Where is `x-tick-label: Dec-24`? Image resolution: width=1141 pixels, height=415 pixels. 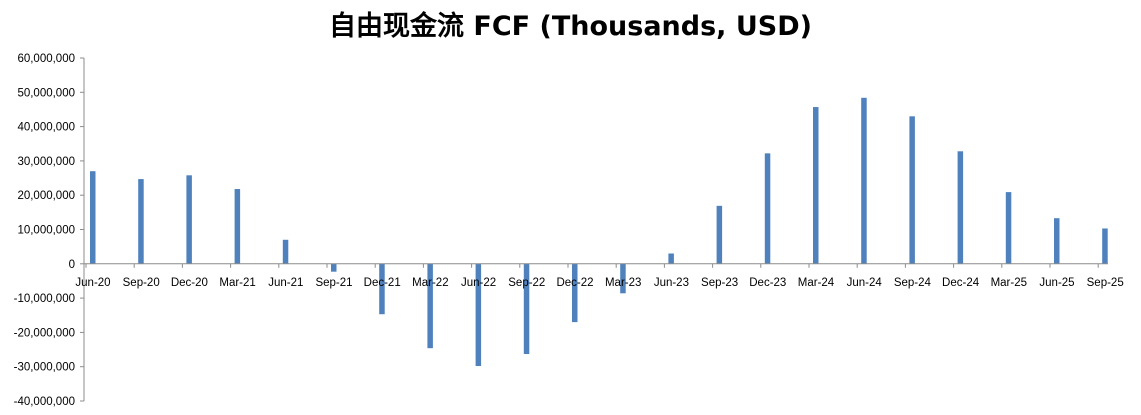 x-tick-label: Dec-24 is located at coordinates (961, 283).